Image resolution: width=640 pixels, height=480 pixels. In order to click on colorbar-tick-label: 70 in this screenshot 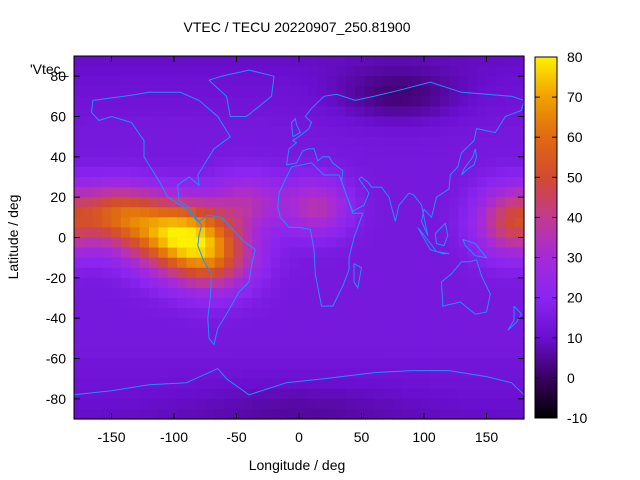, I will do `click(575, 97)`.